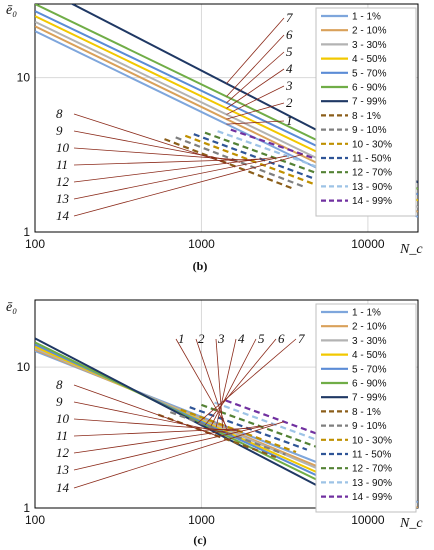 The image size is (434, 550). I want to click on legend-box, so click(366, 112).